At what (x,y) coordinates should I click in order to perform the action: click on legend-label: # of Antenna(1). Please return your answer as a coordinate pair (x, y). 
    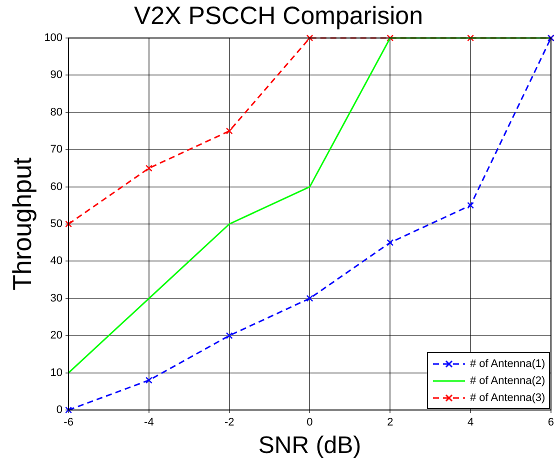
    Looking at the image, I should click on (508, 364).